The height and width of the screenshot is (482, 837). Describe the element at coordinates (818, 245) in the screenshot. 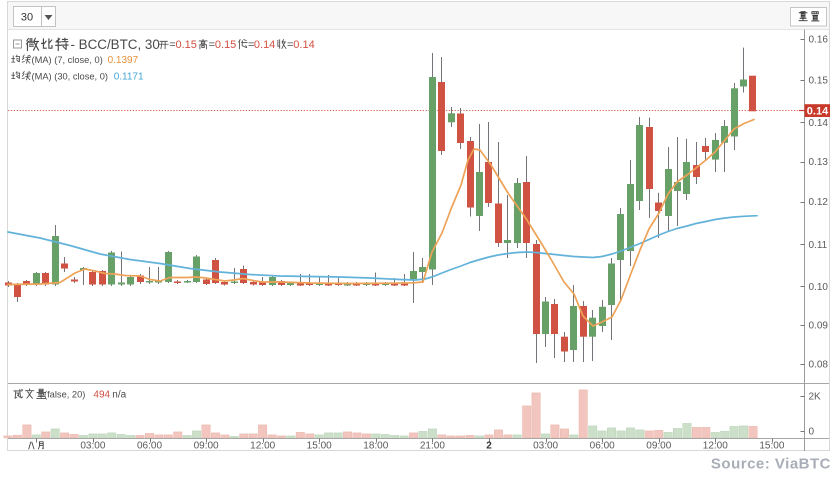

I see `svg-text: 0.11` at that location.